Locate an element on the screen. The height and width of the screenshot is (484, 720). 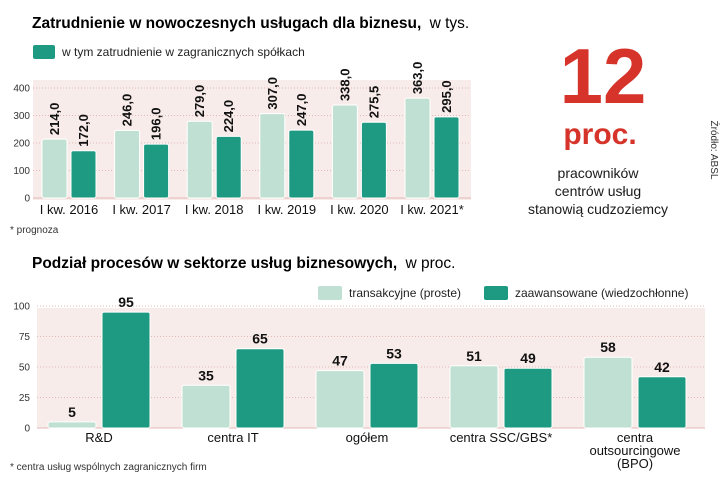
bar-r-d-light is located at coordinates (72, 425).